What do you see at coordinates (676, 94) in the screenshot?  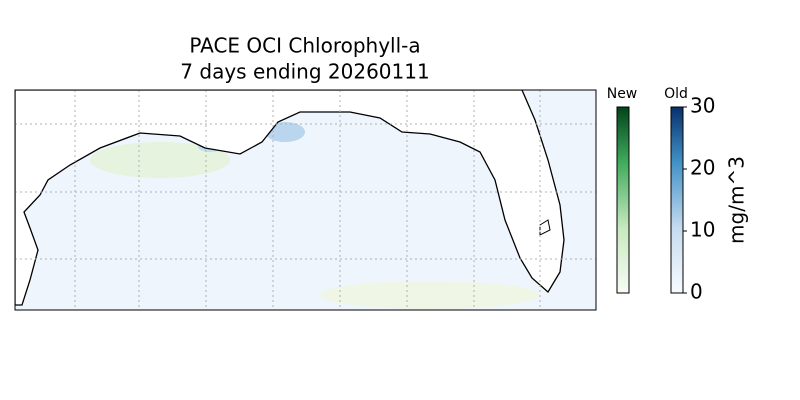 I see `colorbar-label: Old` at bounding box center [676, 94].